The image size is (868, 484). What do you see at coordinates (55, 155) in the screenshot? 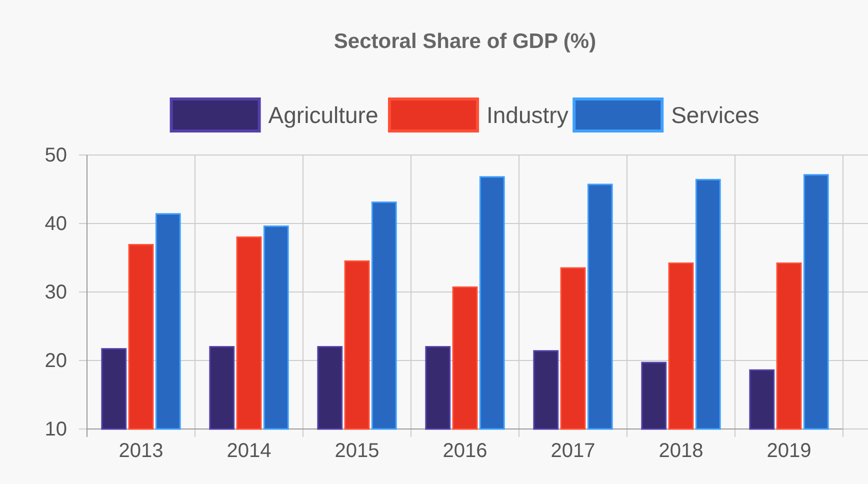
I see `y-tick-label: 50` at bounding box center [55, 155].